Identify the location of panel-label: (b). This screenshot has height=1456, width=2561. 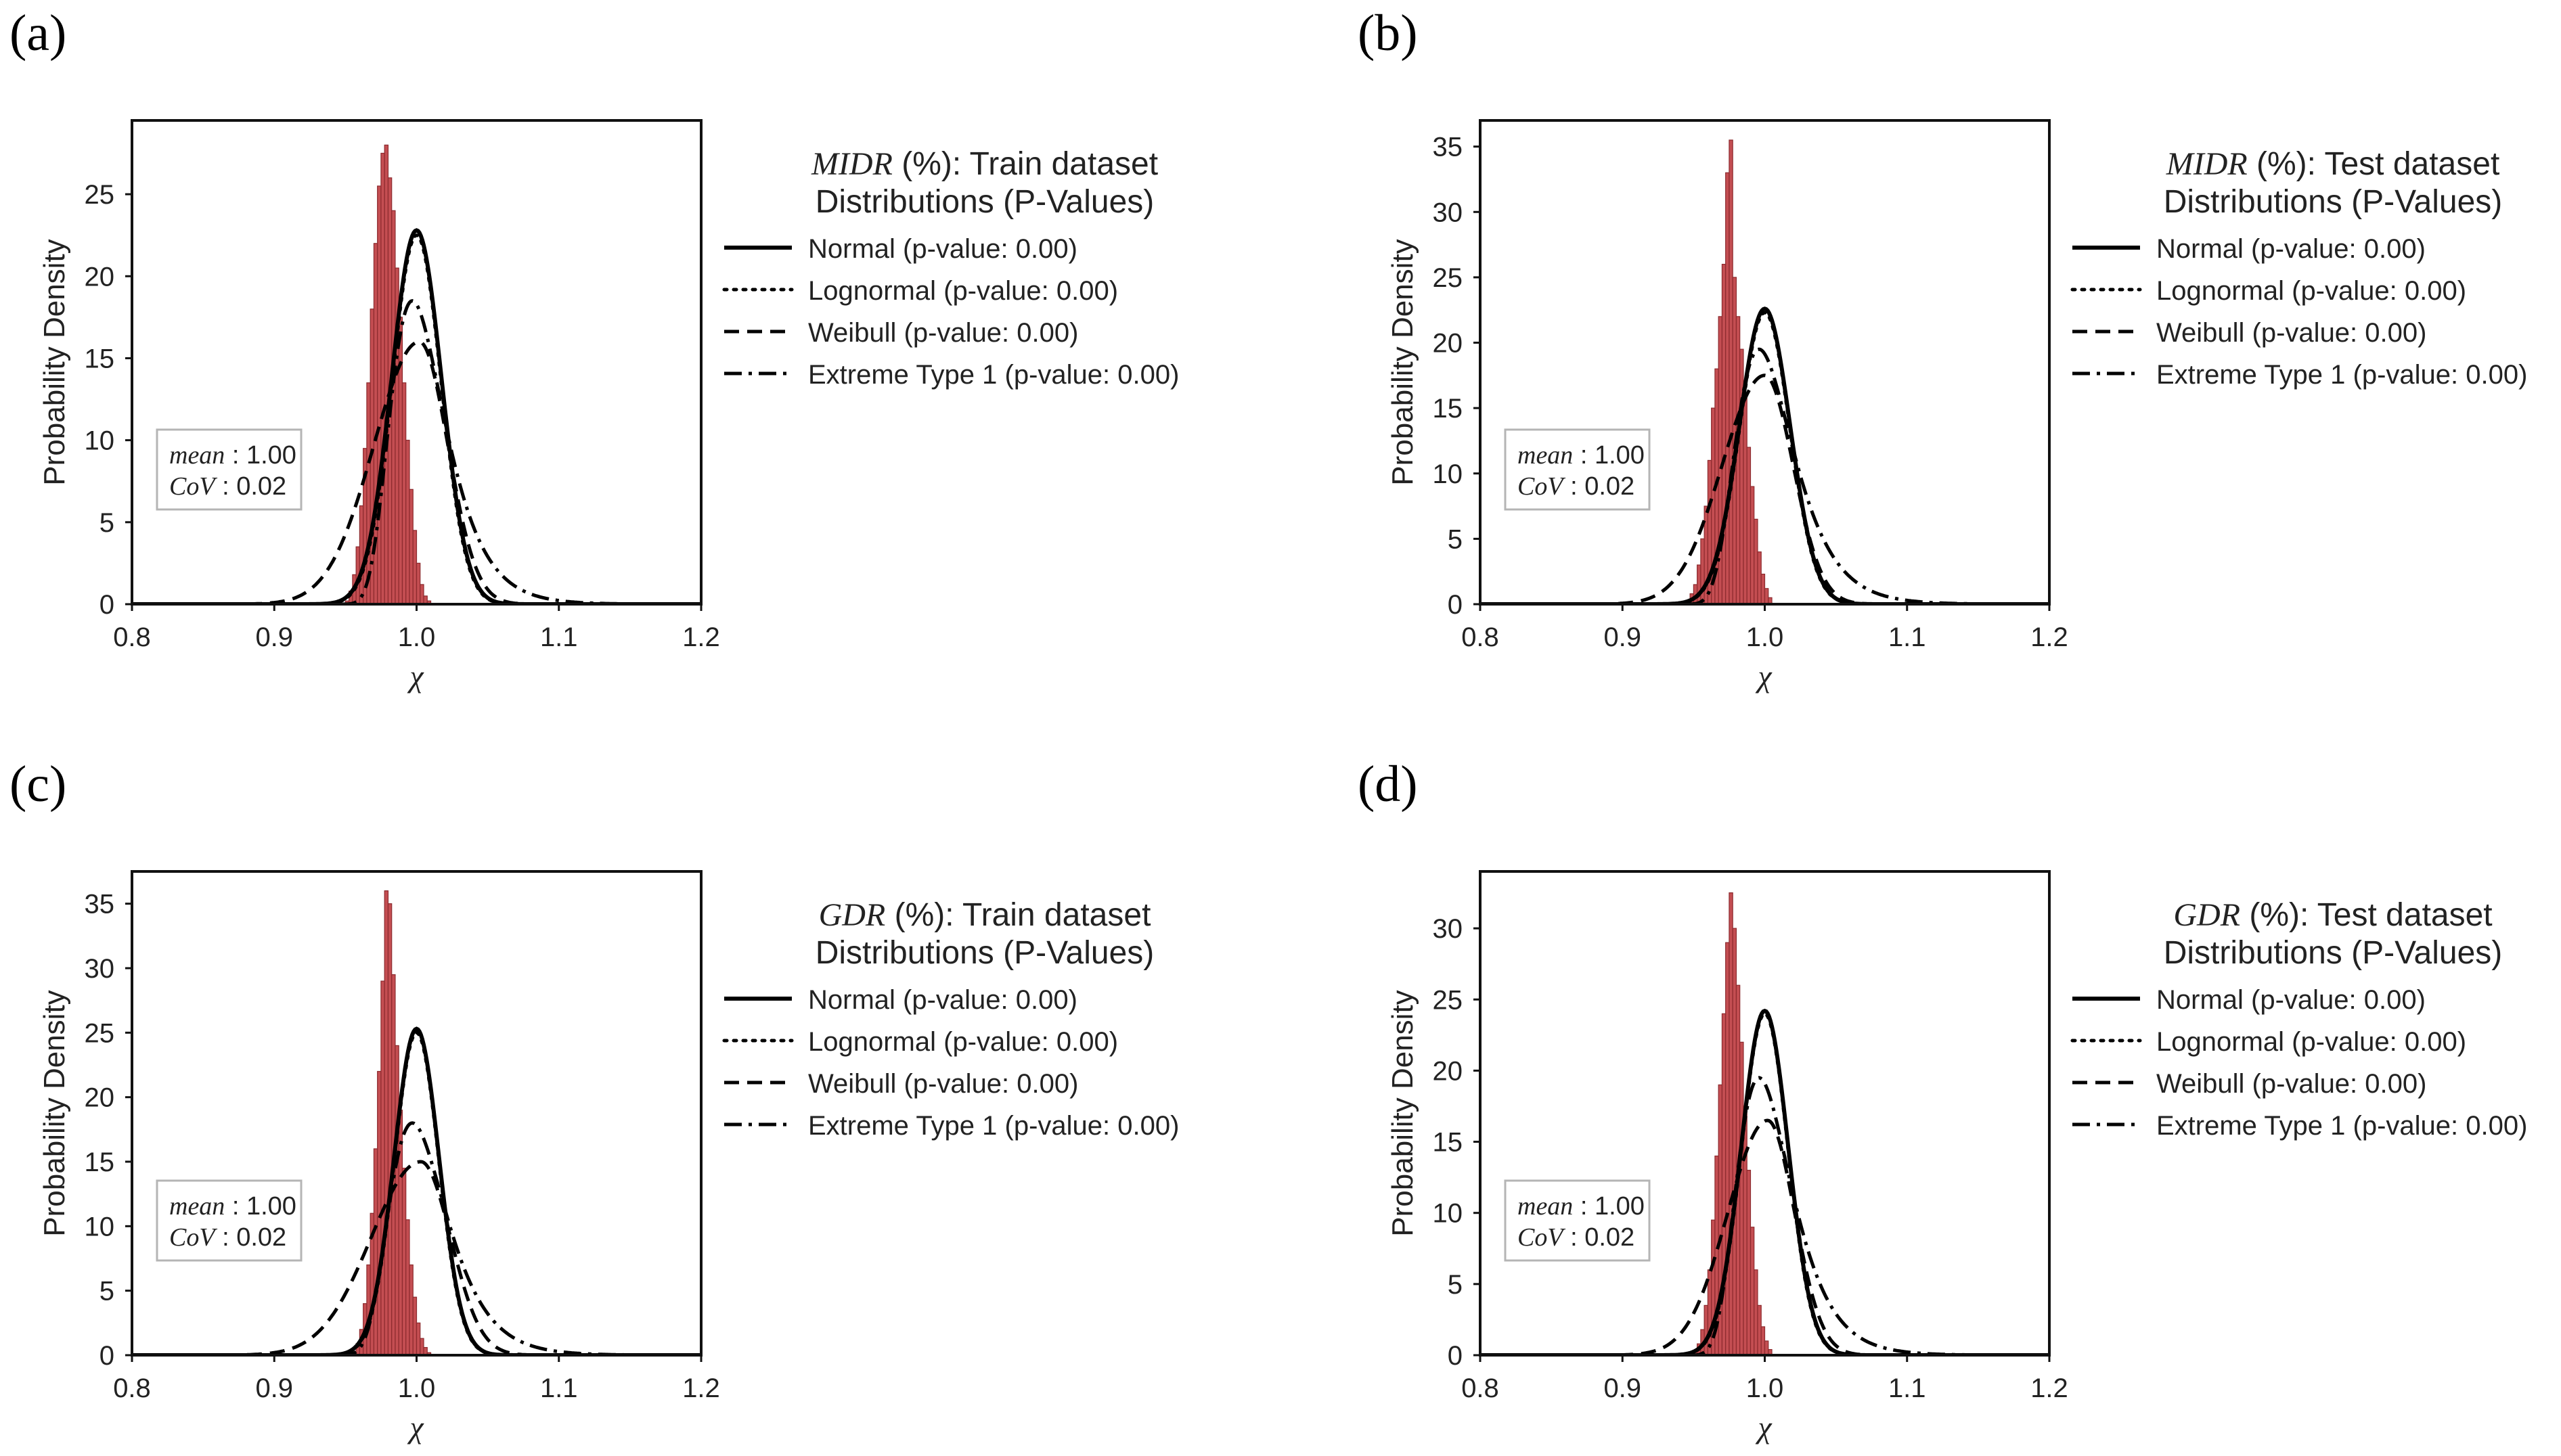
(1388, 33).